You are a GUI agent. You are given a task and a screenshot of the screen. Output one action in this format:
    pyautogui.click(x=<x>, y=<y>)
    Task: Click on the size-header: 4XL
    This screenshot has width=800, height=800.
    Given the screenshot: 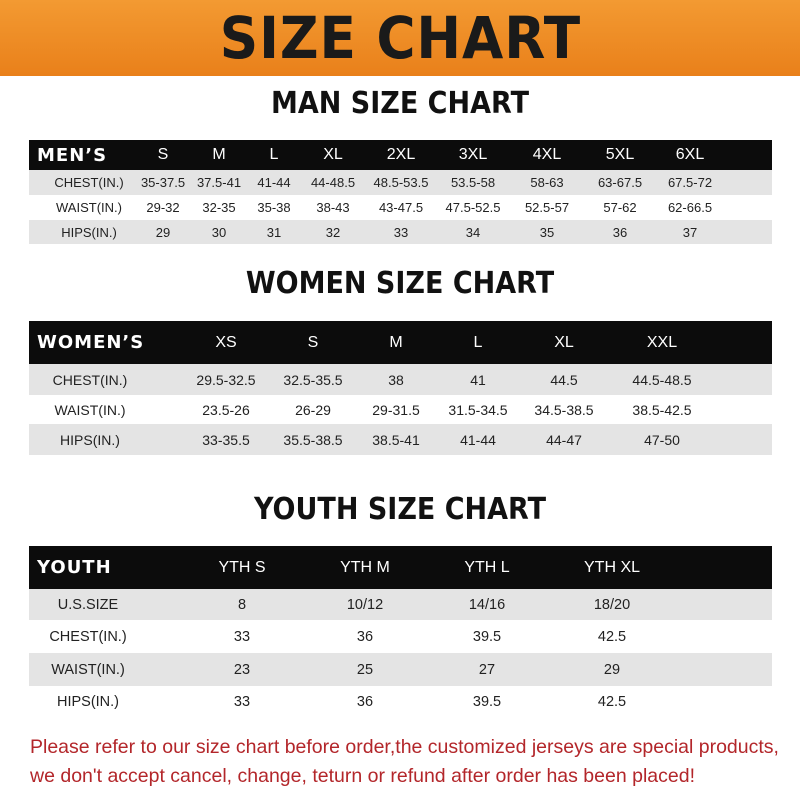 What is the action you would take?
    pyautogui.click(x=547, y=154)
    